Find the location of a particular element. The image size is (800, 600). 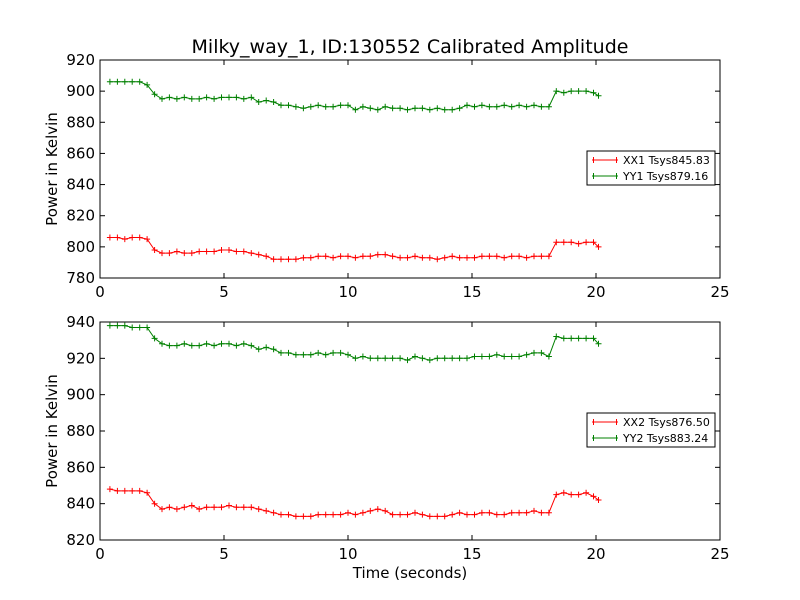

x-tick-label: 10 is located at coordinates (347, 292).